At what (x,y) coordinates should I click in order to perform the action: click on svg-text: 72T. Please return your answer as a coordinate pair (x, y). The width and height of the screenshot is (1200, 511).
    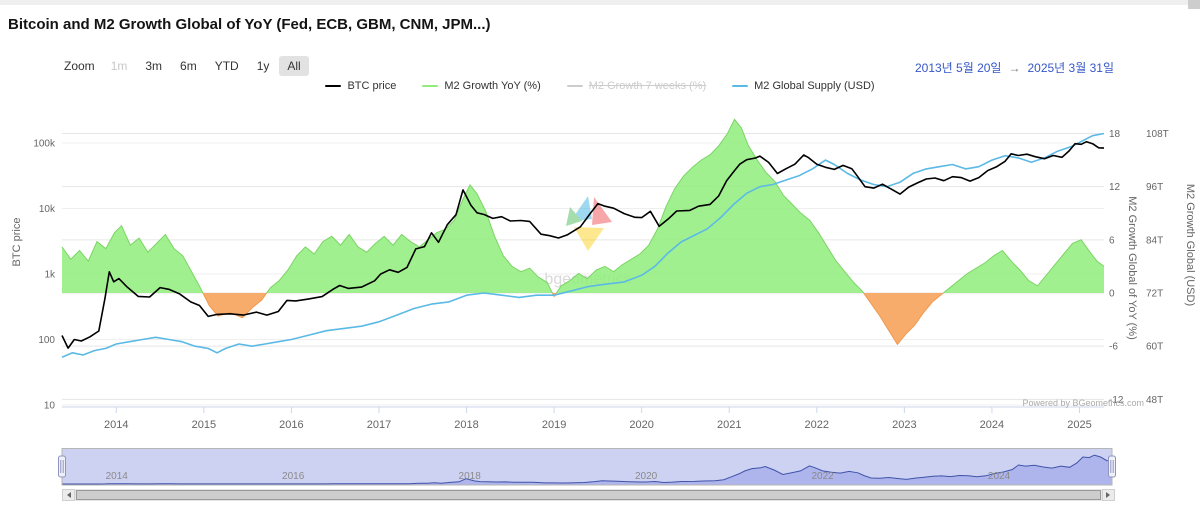
    Looking at the image, I should click on (1154, 294).